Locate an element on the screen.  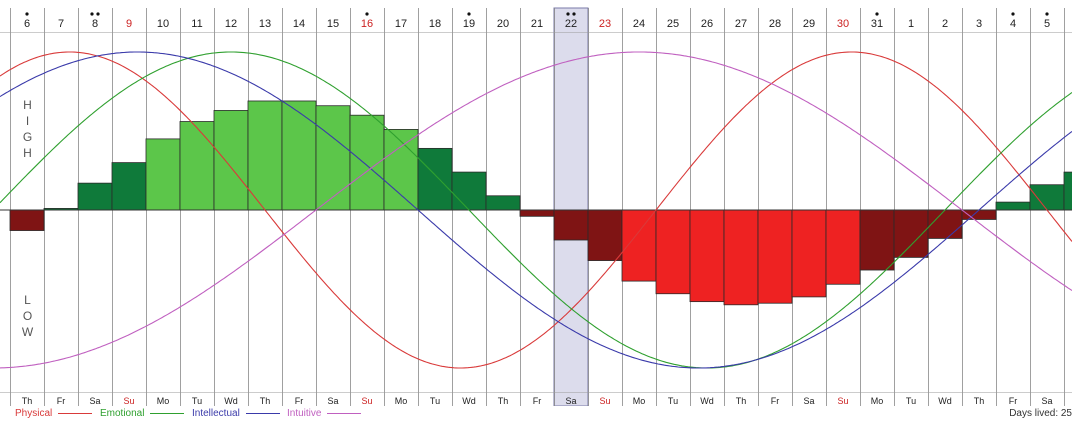
day-number: 30 is located at coordinates (843, 24).